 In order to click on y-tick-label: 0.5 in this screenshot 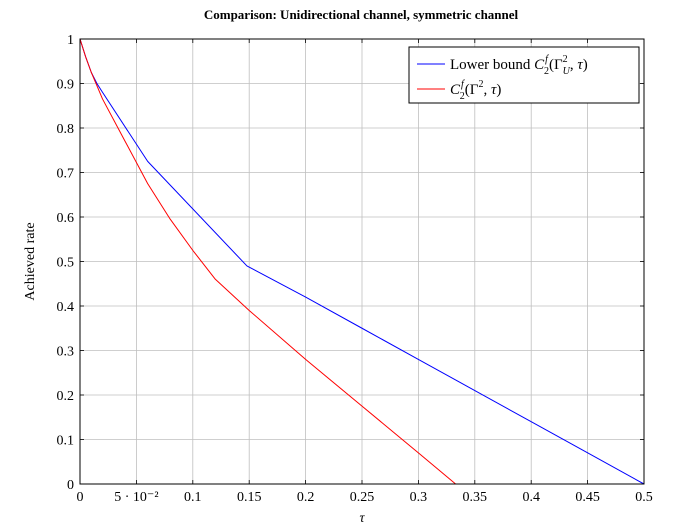, I will do `click(66, 263)`.